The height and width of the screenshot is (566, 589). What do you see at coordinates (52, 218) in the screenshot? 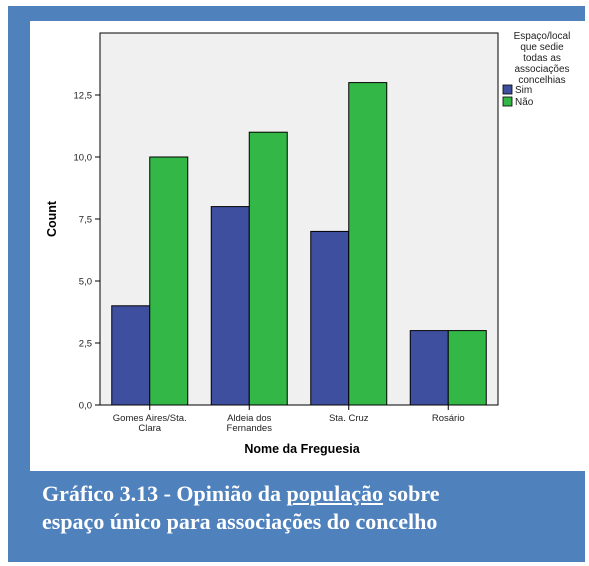
I see `y-axis-title: Count` at bounding box center [52, 218].